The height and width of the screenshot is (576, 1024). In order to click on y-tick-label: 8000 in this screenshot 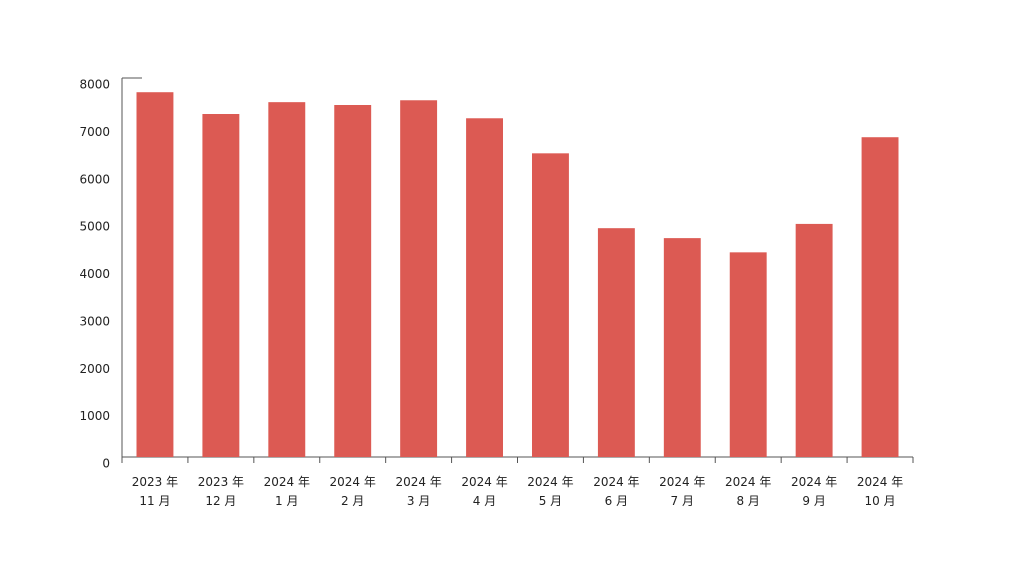, I will do `click(94, 85)`.